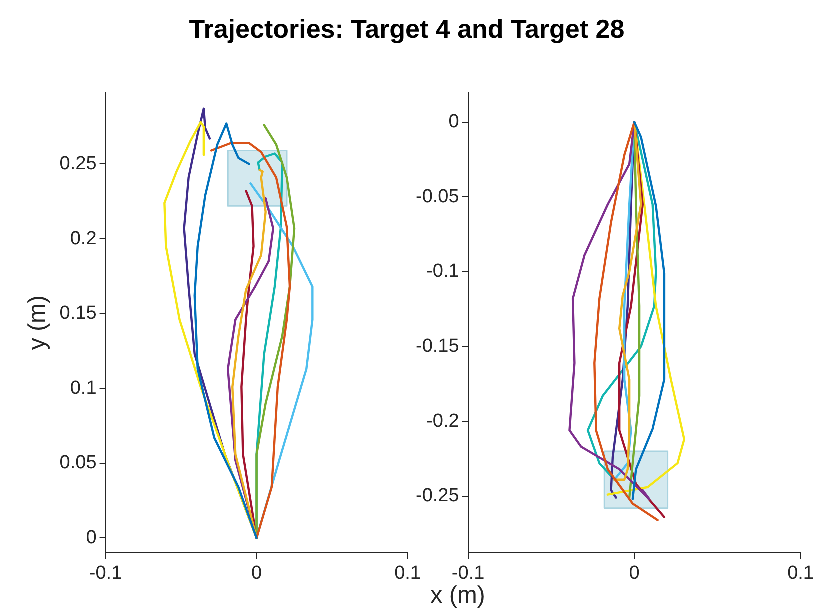 The width and height of the screenshot is (814, 615). What do you see at coordinates (78, 163) in the screenshot?
I see `y-tick-label: 0.25` at bounding box center [78, 163].